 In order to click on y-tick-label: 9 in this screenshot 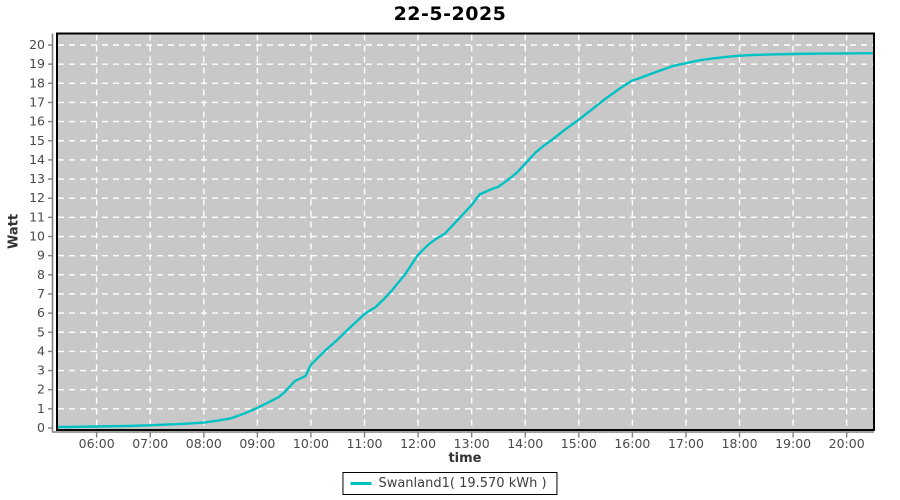, I will do `click(41, 255)`.